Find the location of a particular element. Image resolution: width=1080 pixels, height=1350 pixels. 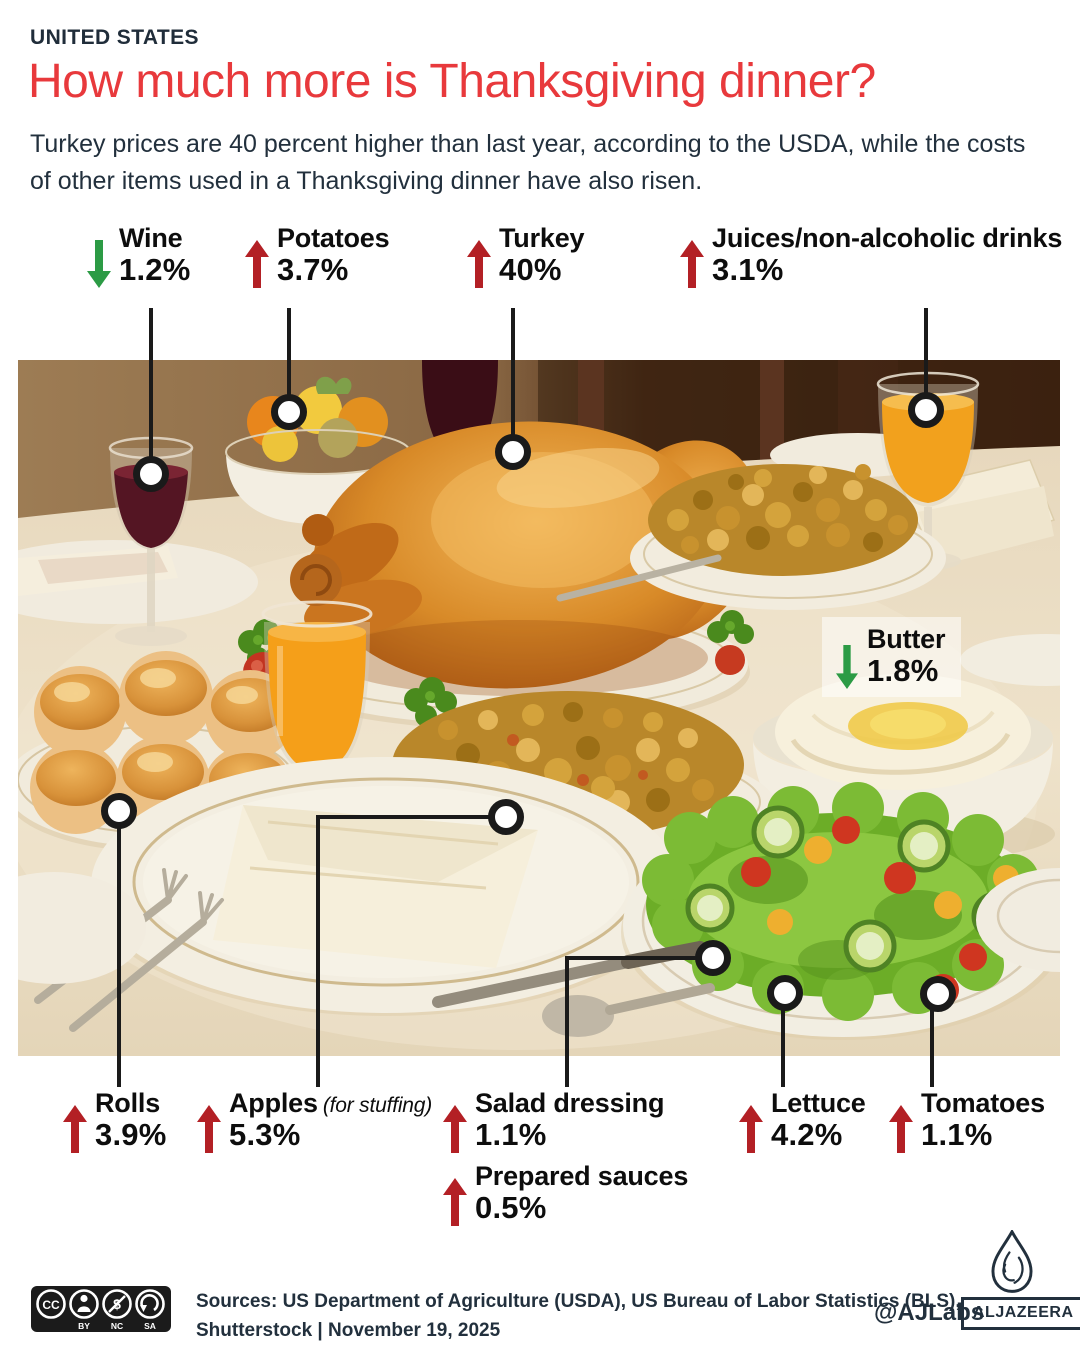

callout-label: Salad dressing is located at coordinates (570, 1103).